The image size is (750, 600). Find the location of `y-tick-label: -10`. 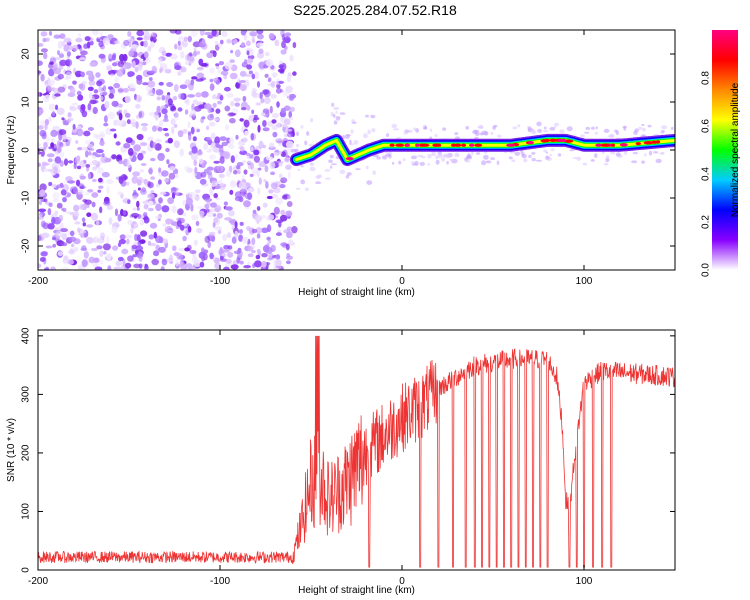

y-tick-label: -10 is located at coordinates (26, 197).